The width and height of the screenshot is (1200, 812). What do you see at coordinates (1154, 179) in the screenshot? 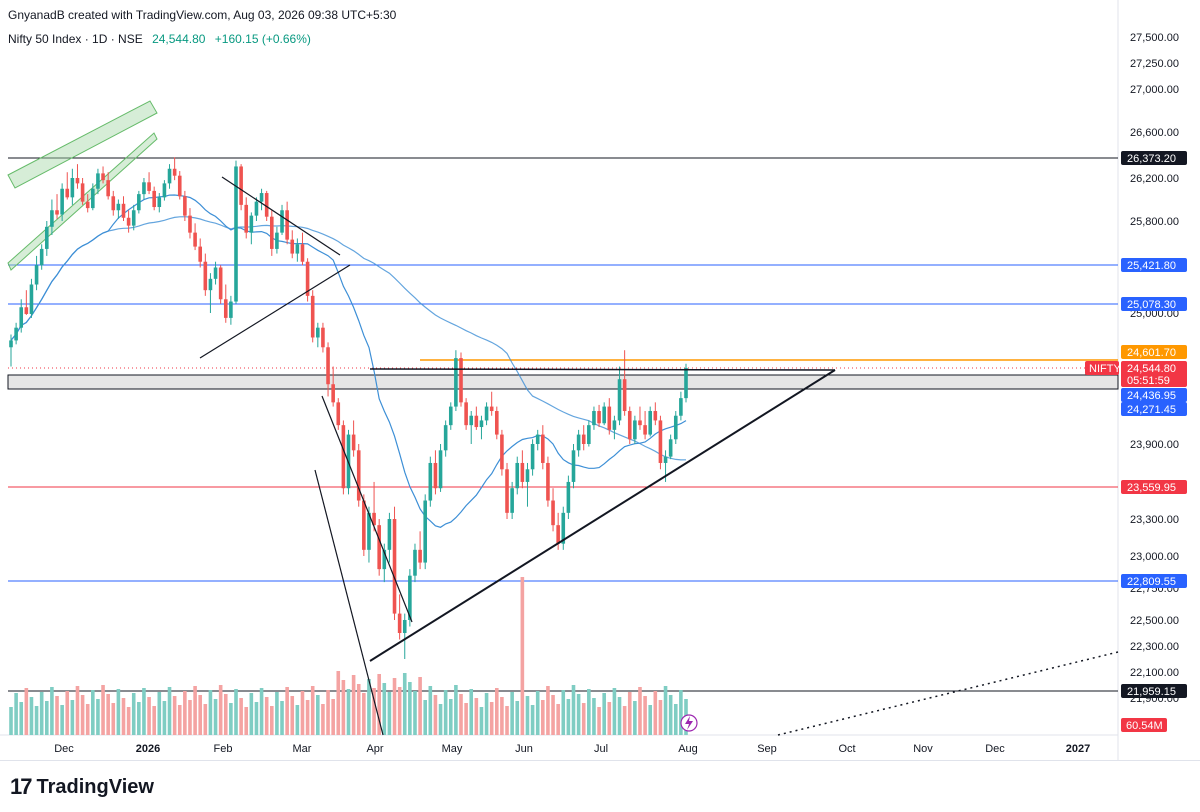
I see `price-tick-4: 26,200.00` at bounding box center [1154, 179].